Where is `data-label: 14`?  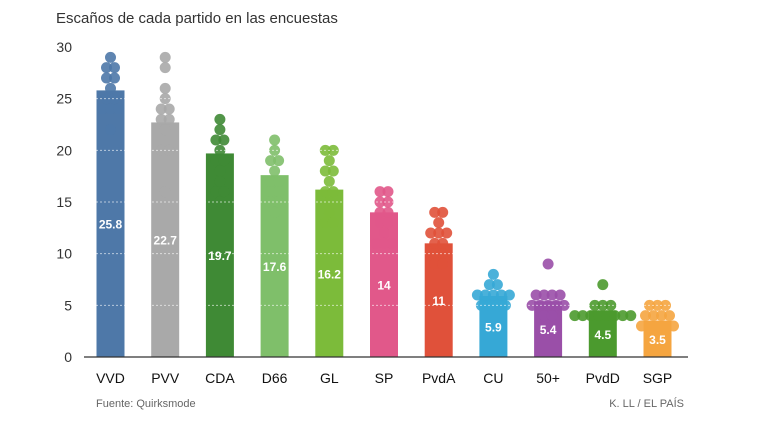
data-label: 14 is located at coordinates (384, 286).